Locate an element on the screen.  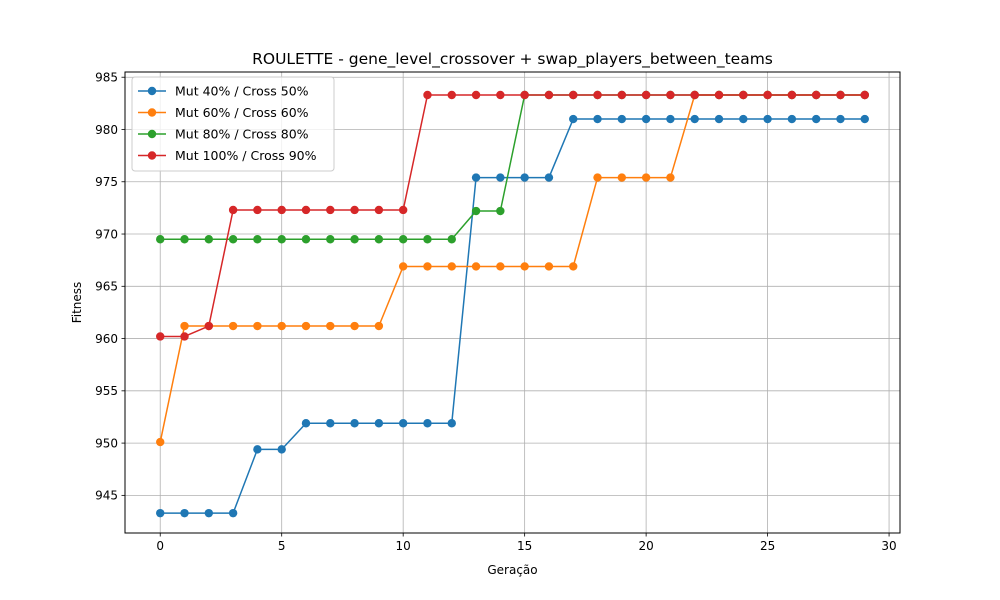
y-tick-label: 950 is located at coordinates (106, 443).